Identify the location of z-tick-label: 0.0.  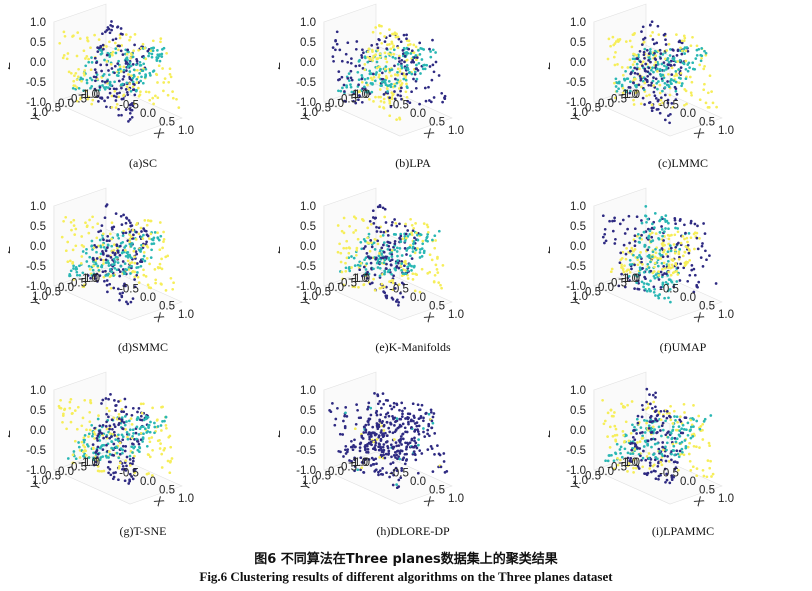
(308, 247).